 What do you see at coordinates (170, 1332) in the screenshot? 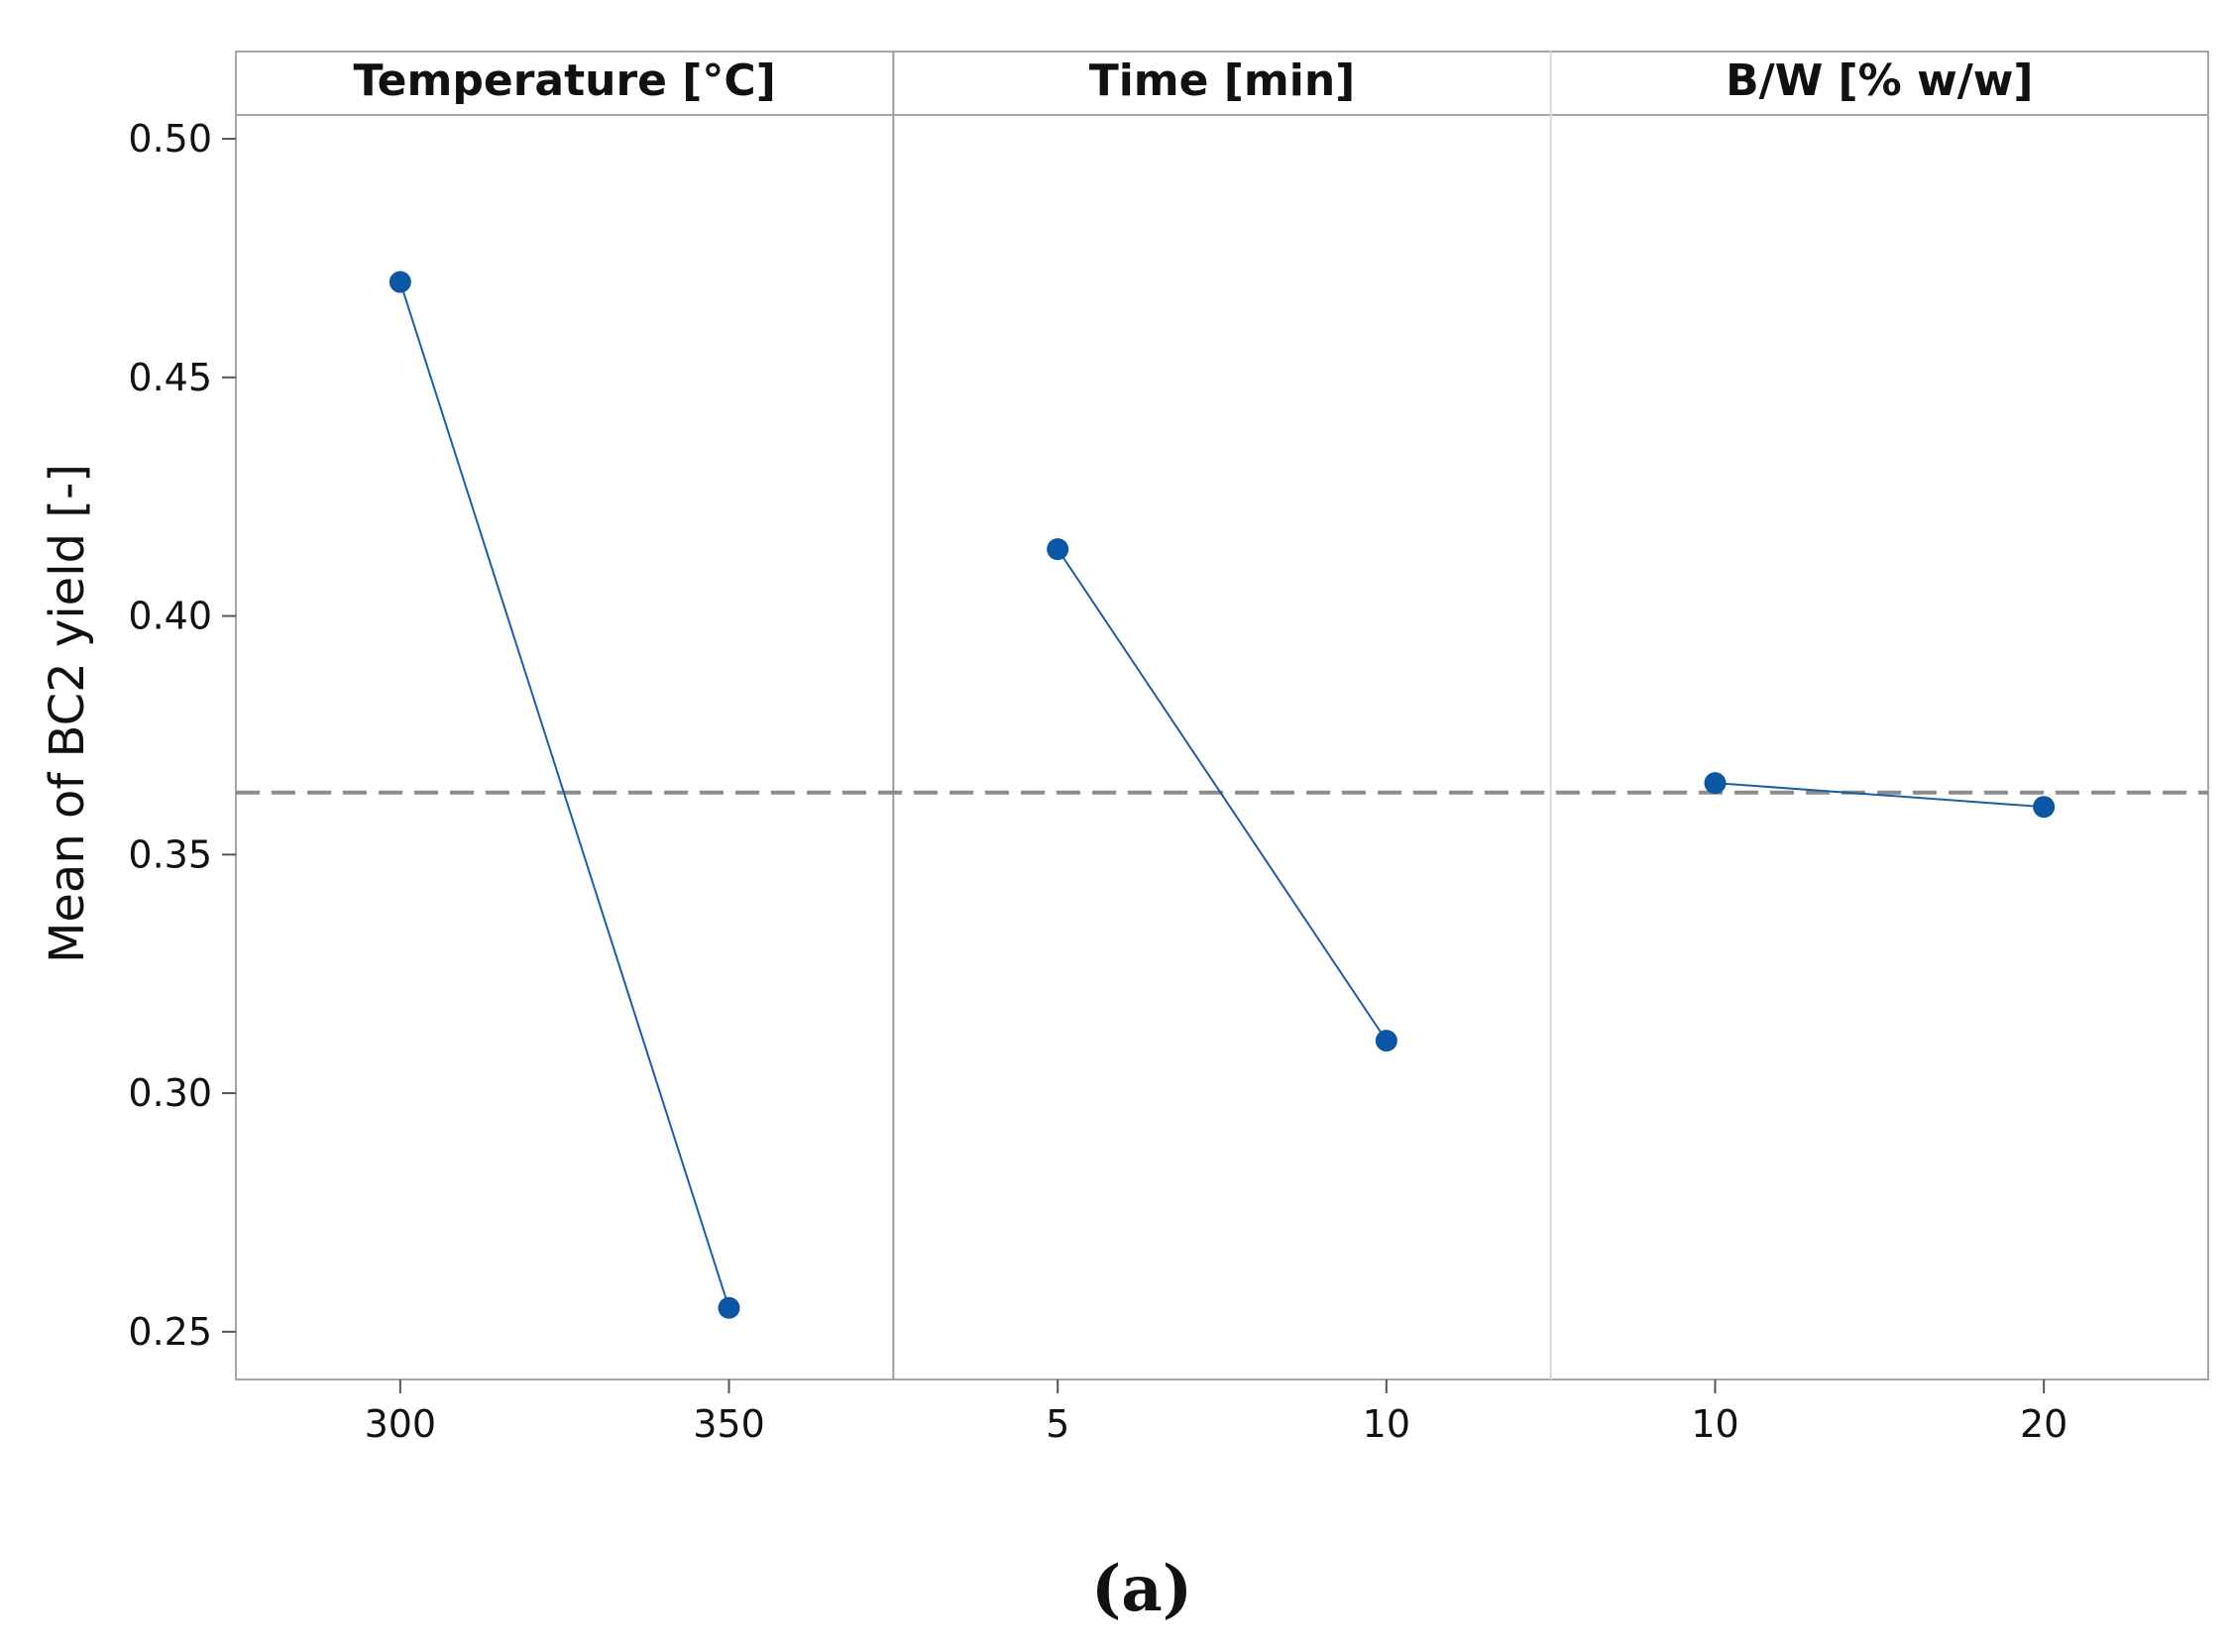
I see `y-tick-label: 0.25` at bounding box center [170, 1332].